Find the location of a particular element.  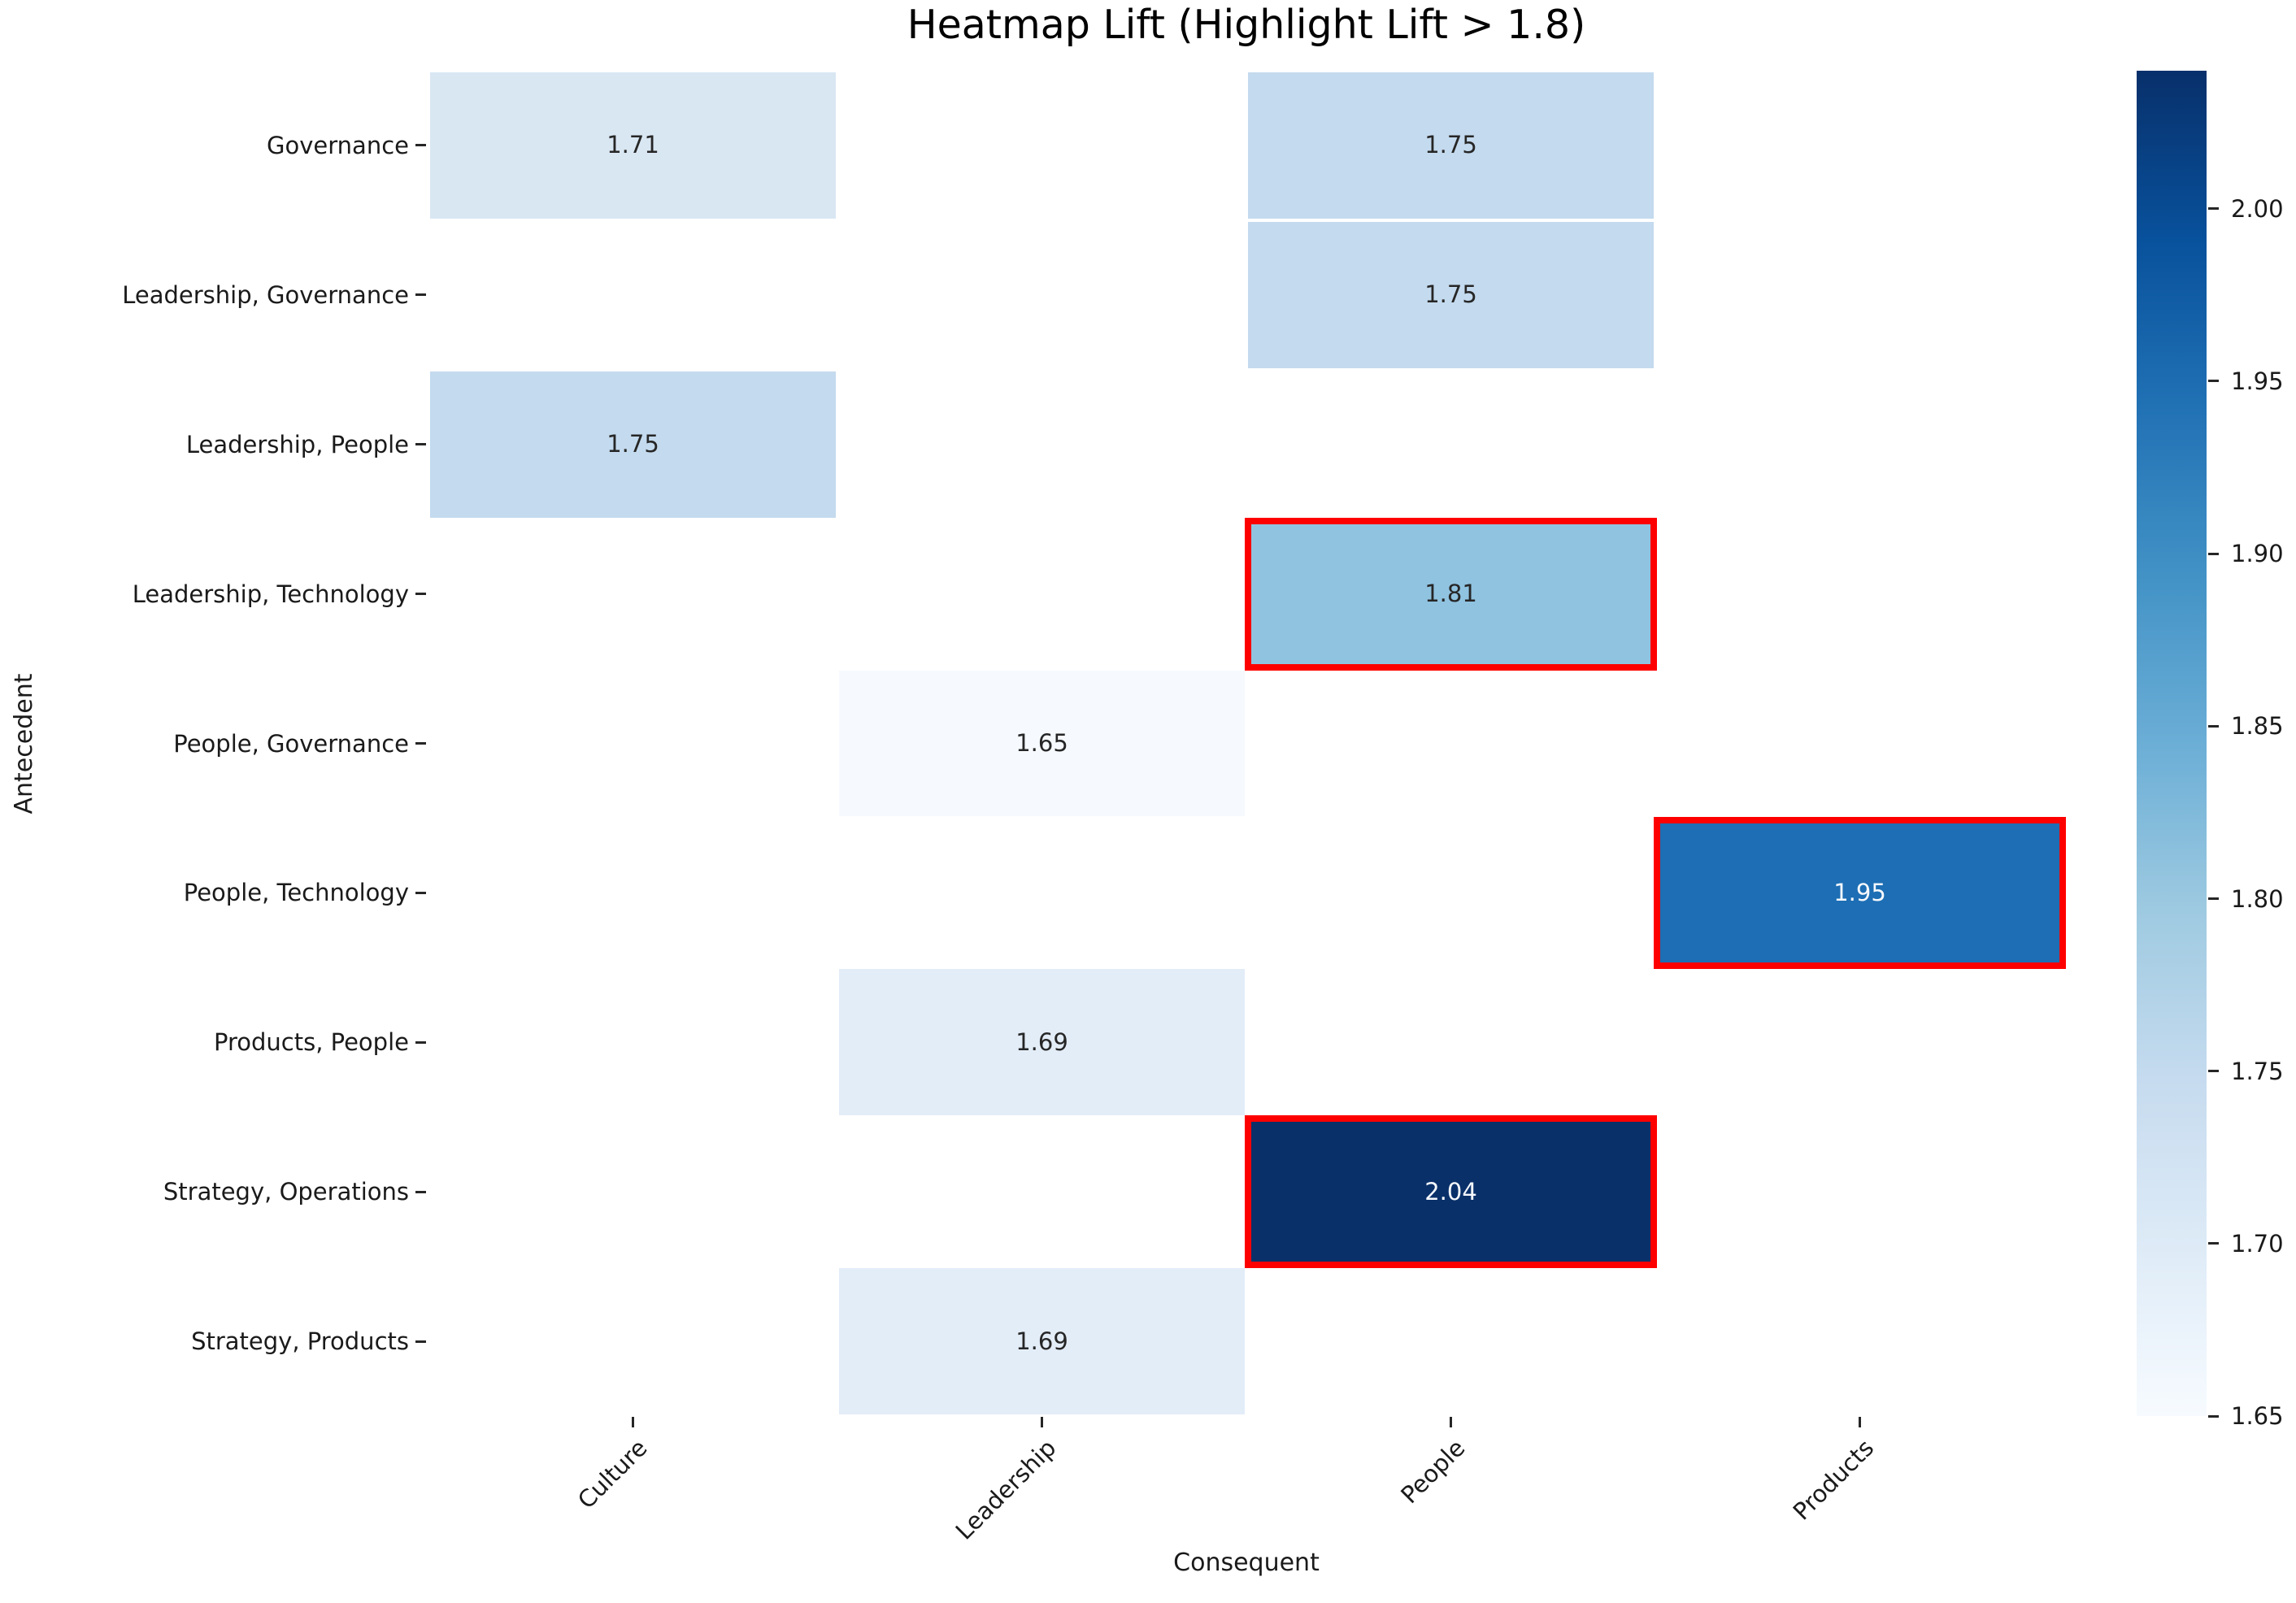

y-tick-label: Leadership, People is located at coordinates (297, 444).